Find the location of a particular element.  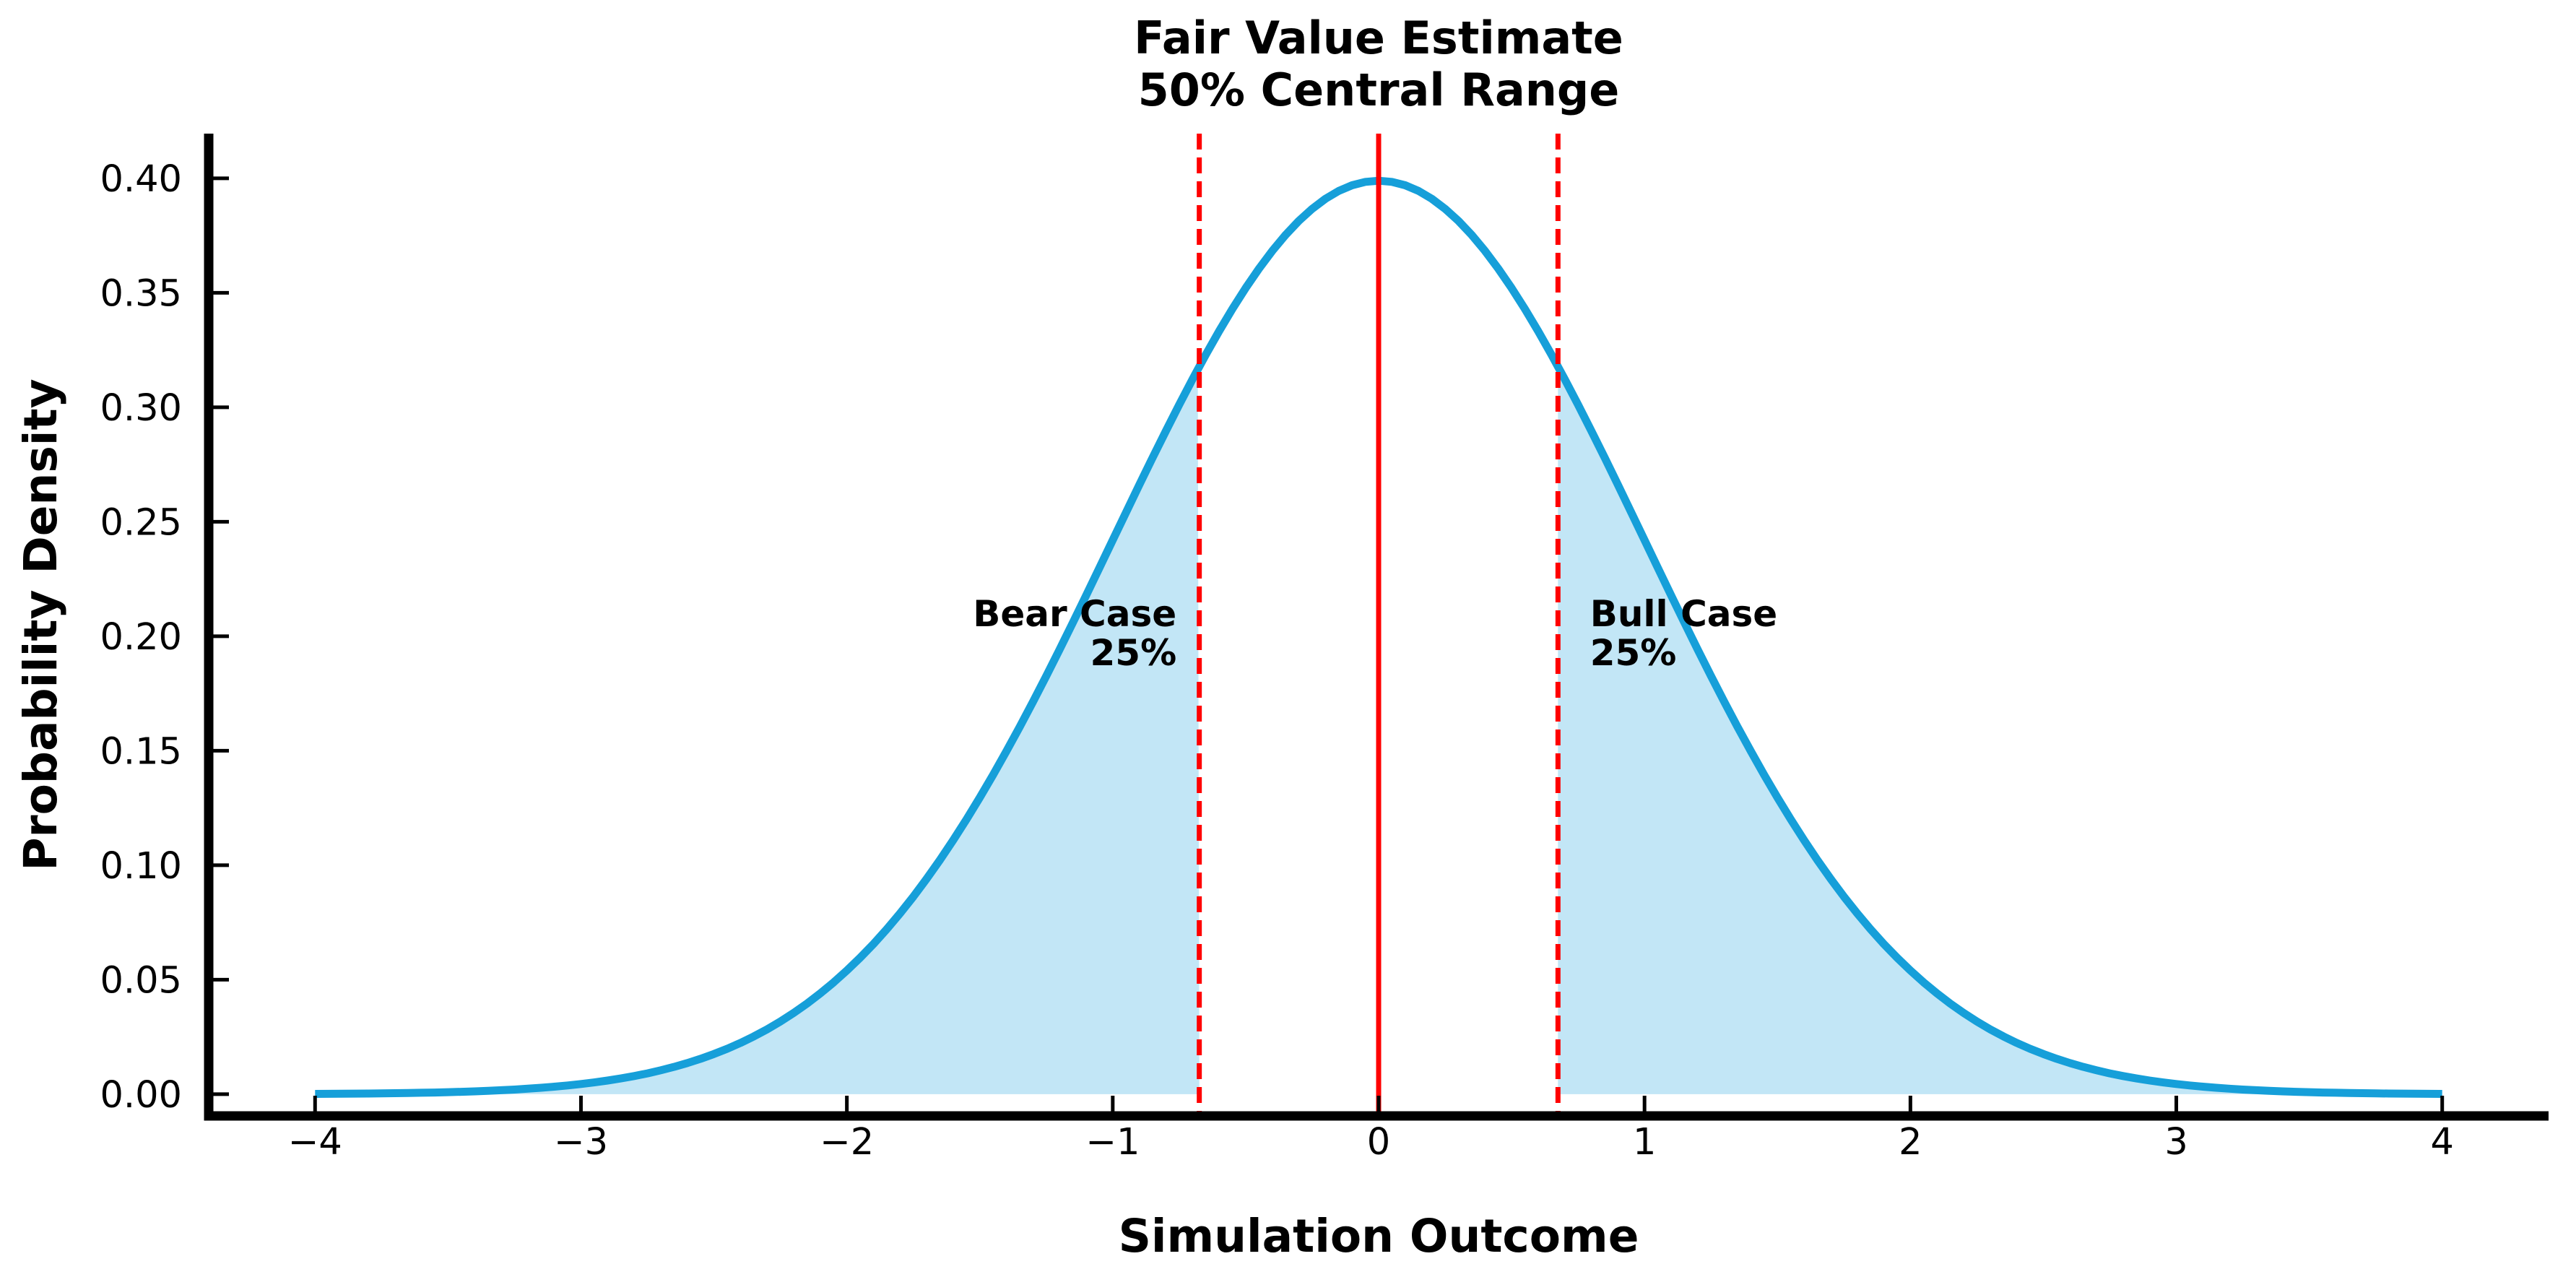

x-tick-label: 2 is located at coordinates (1910, 1142).